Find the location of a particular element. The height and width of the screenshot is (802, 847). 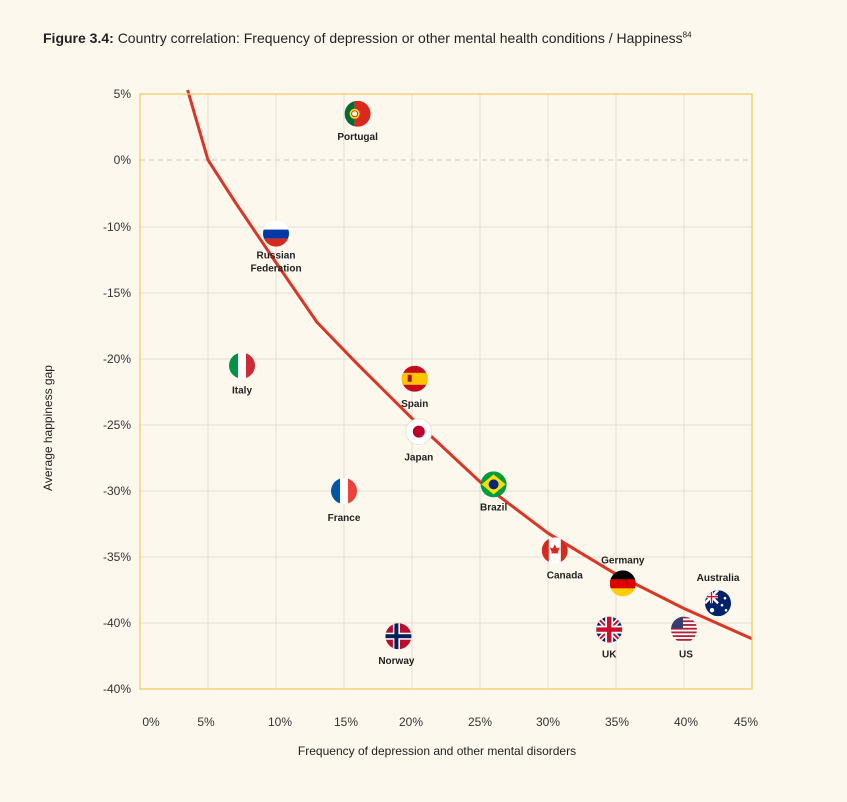

point-label: Portugal is located at coordinates (357, 137).